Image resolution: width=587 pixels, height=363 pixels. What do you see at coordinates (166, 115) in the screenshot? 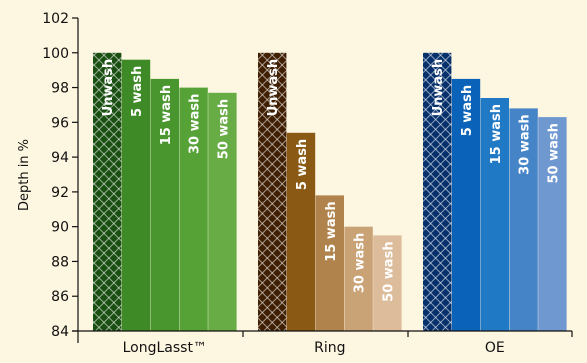
I see `bar-label-0-2: 15 wash` at bounding box center [166, 115].